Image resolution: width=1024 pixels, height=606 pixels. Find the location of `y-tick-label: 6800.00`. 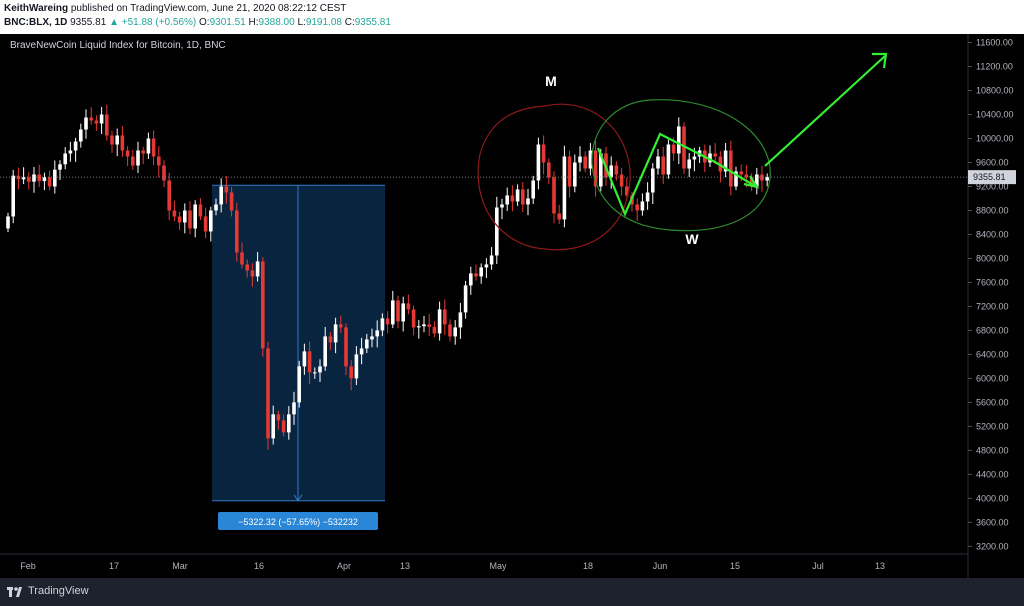

y-tick-label: 6800.00 is located at coordinates (992, 330).